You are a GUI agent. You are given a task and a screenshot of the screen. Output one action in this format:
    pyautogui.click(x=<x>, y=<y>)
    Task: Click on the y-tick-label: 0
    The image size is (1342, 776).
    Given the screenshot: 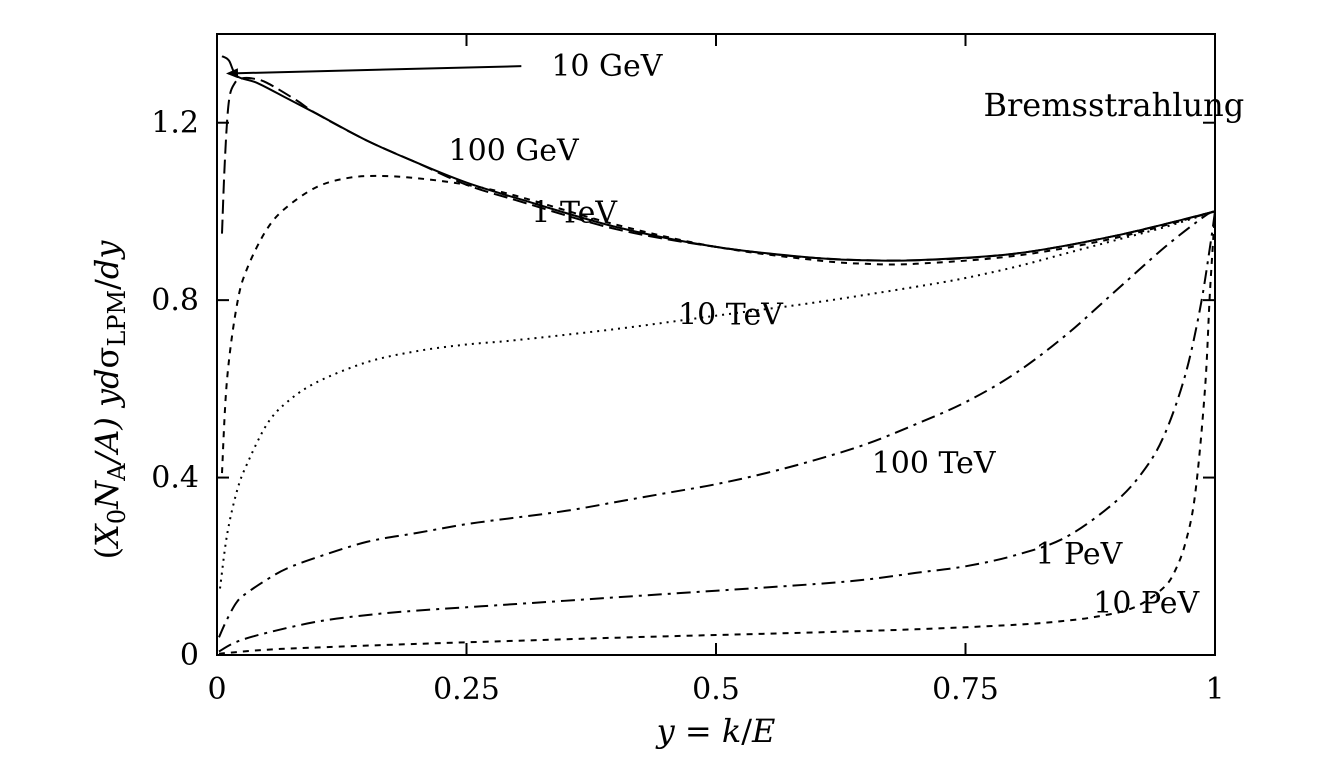 What is the action you would take?
    pyautogui.click(x=189, y=655)
    